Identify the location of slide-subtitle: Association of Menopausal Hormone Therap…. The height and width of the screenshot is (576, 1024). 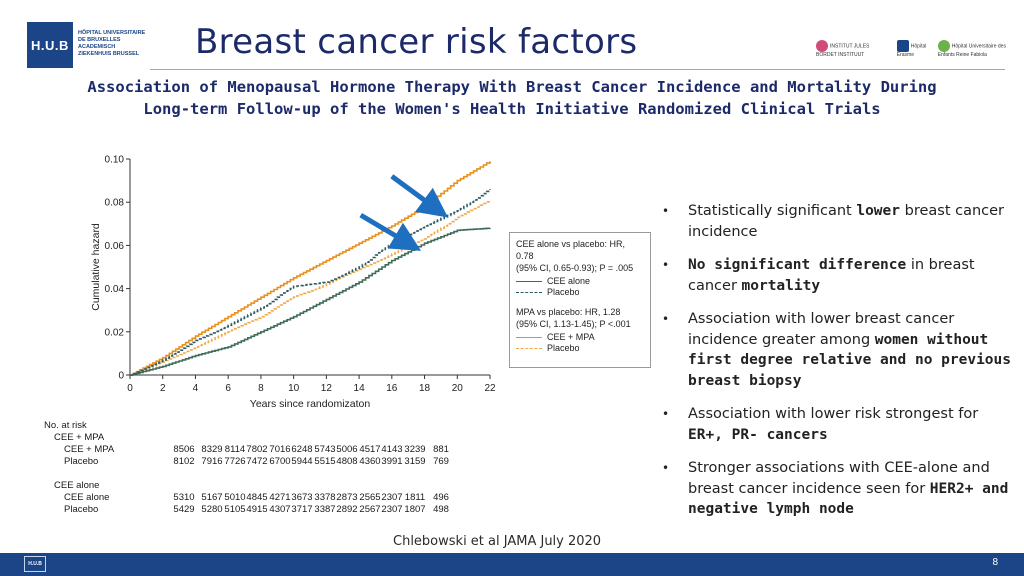
(512, 98).